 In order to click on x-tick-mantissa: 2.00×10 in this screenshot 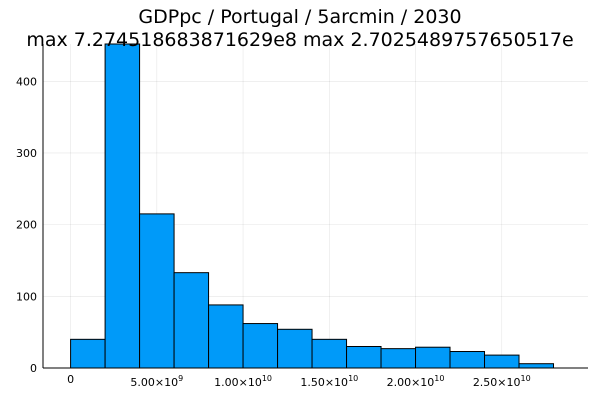, I will do `click(411, 382)`.